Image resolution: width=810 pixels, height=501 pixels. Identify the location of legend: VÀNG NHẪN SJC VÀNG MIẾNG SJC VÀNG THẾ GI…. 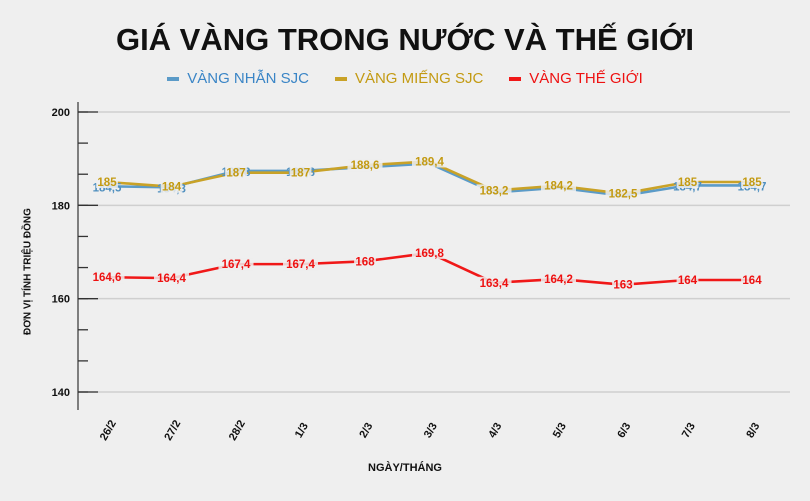
(405, 78).